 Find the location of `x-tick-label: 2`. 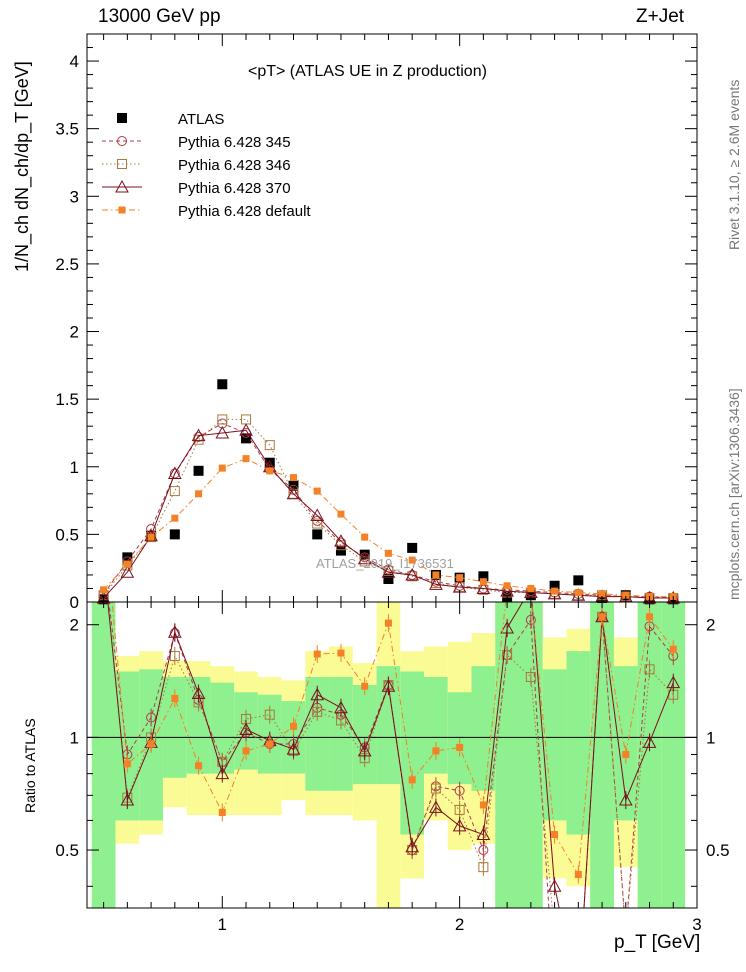

x-tick-label: 2 is located at coordinates (459, 924).